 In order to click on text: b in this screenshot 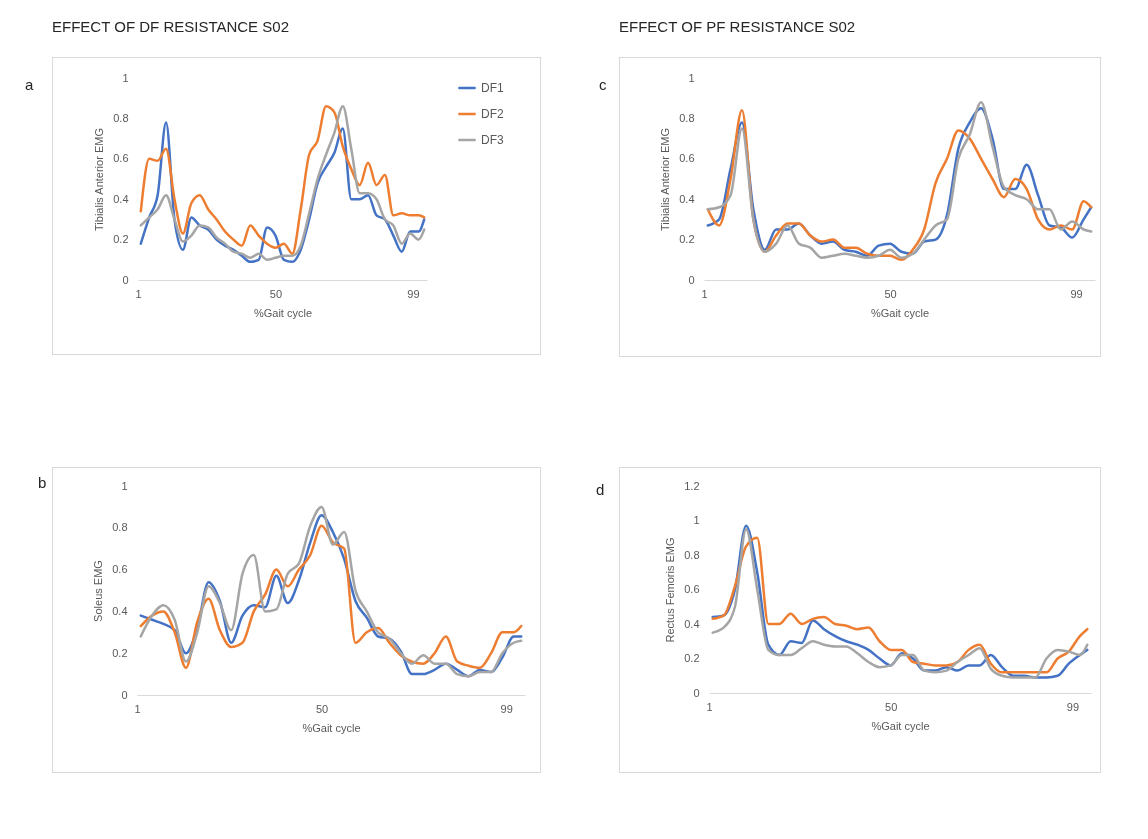, I will do `click(42, 482)`.